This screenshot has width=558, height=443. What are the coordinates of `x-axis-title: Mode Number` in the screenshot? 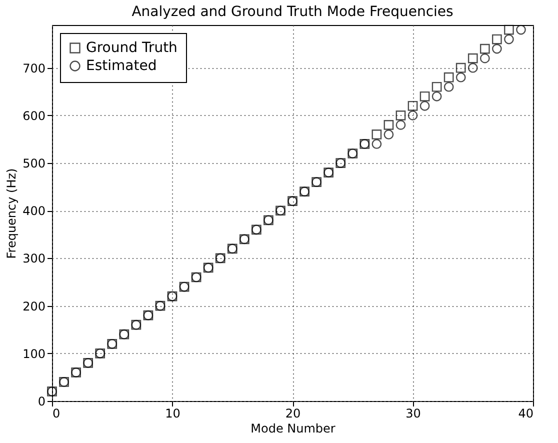 It's located at (293, 429).